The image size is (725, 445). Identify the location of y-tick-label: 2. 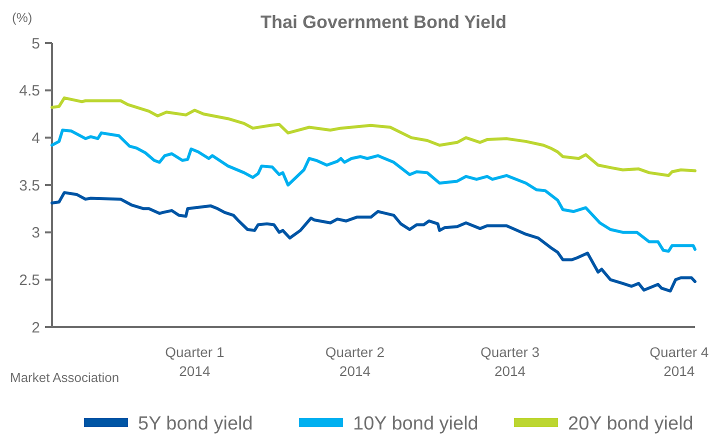
(36, 327).